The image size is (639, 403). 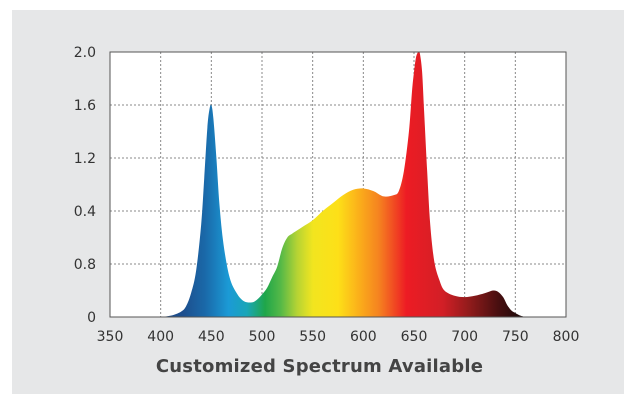 What do you see at coordinates (91, 318) in the screenshot?
I see `y-tick-label: 0` at bounding box center [91, 318].